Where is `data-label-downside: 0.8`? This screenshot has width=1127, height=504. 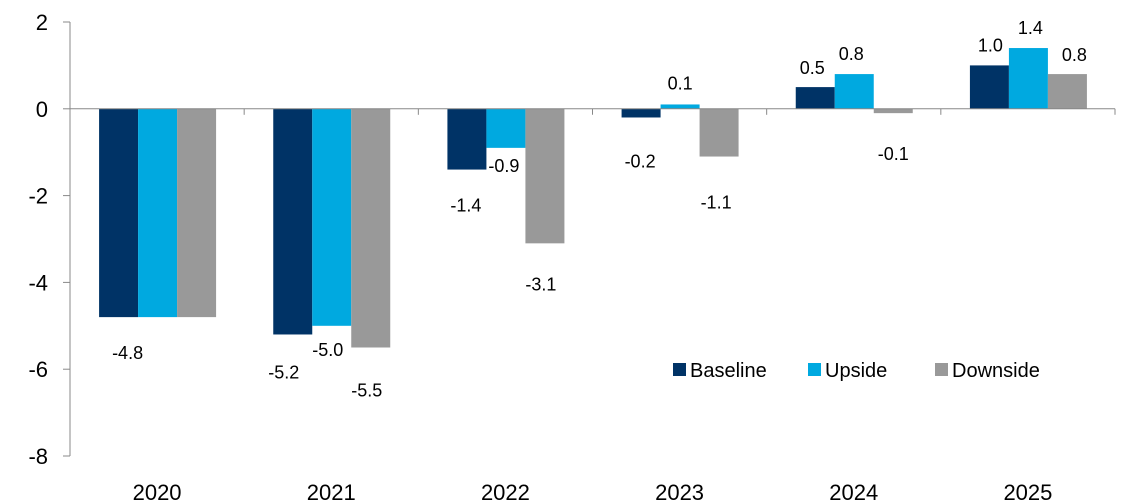
data-label-downside: 0.8 is located at coordinates (1074, 55).